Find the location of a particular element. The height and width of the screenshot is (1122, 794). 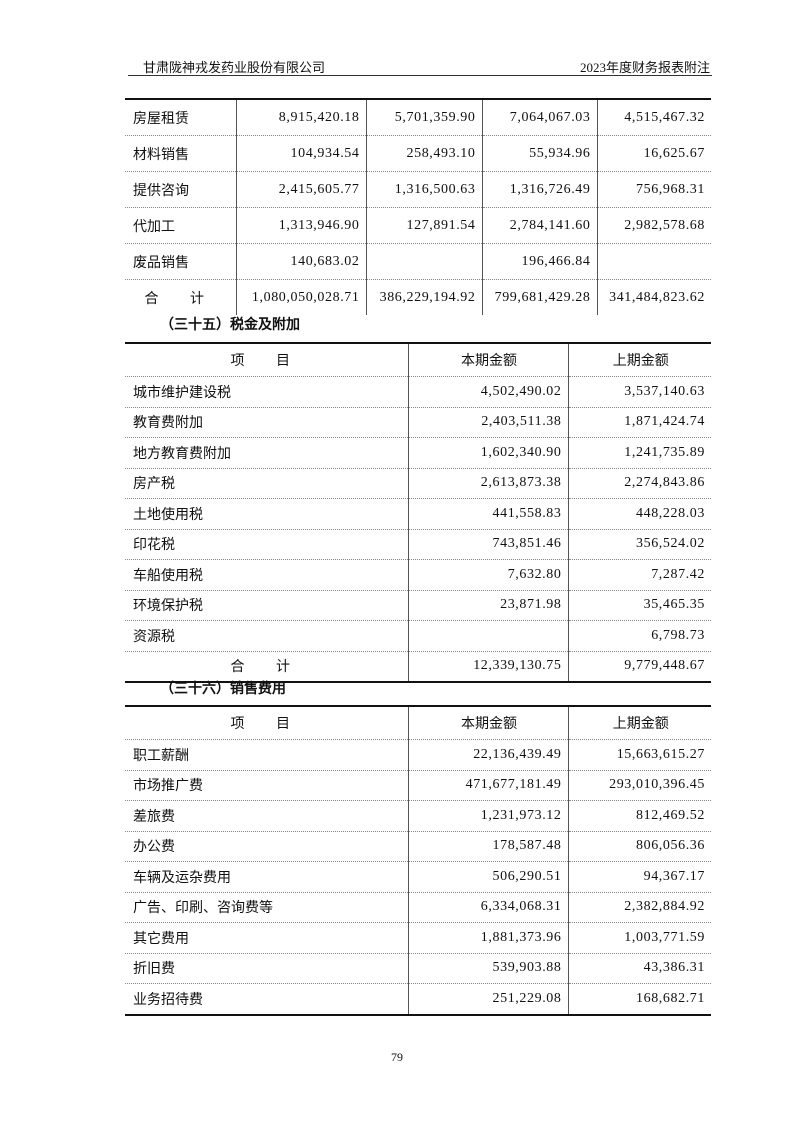

amount-cell: 140,683.02 is located at coordinates (300, 261).